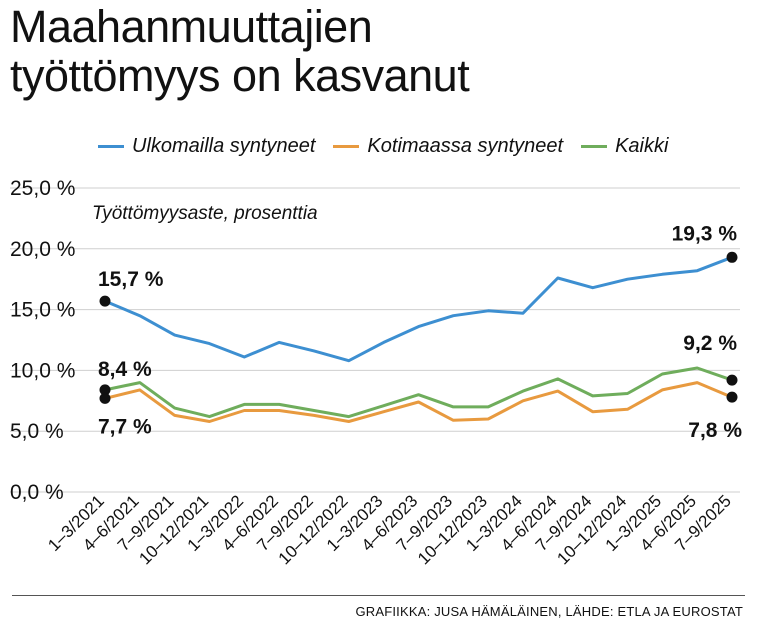 Image resolution: width=757 pixels, height=626 pixels. I want to click on y-tick-label: 20,0 %, so click(42, 249).